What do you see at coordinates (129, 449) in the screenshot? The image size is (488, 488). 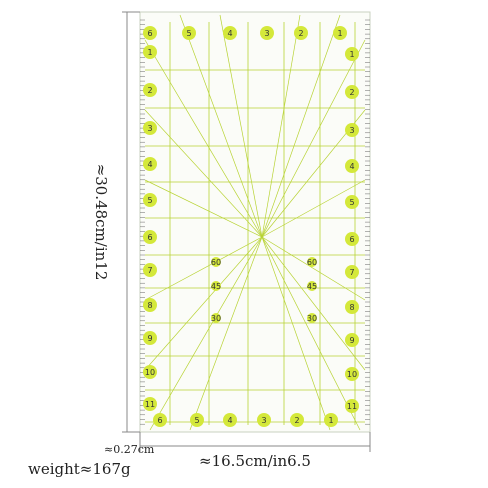 I see `thickness-label: ≈0.27cm` at bounding box center [129, 449].